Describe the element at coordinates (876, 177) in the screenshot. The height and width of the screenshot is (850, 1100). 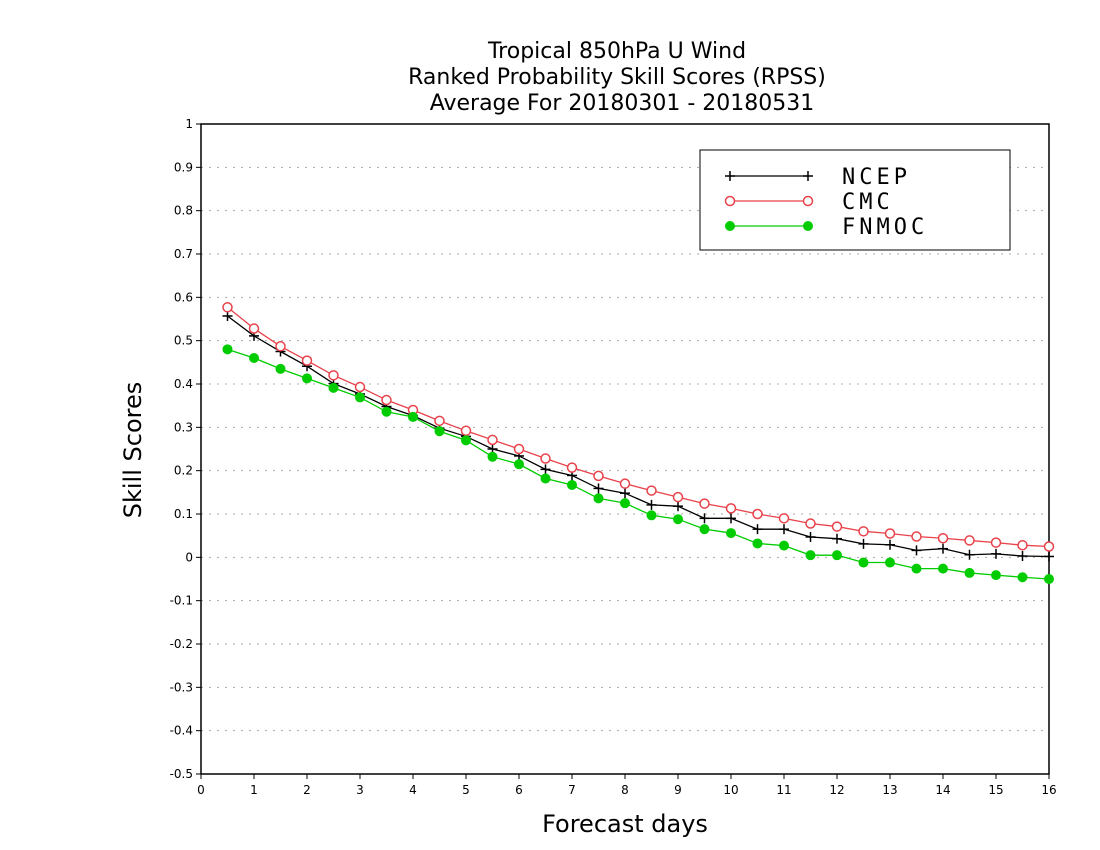
I see `legend-label-ncep: NCEP` at that location.